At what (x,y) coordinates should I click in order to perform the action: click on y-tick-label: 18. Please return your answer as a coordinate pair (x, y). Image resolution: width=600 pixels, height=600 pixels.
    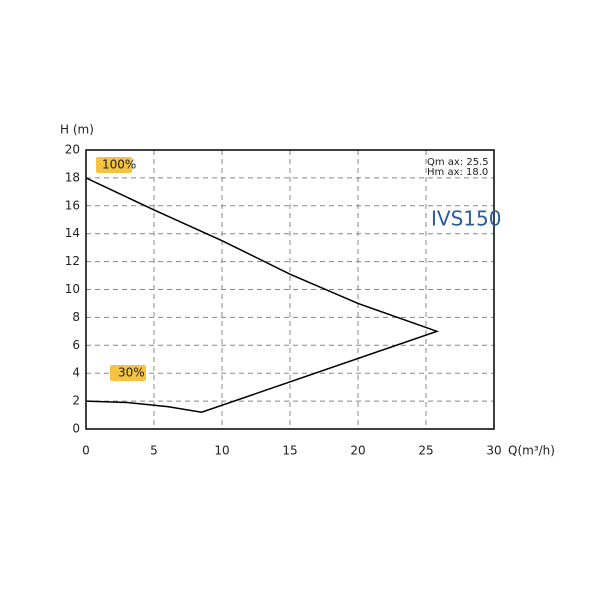
    Looking at the image, I should click on (72, 177).